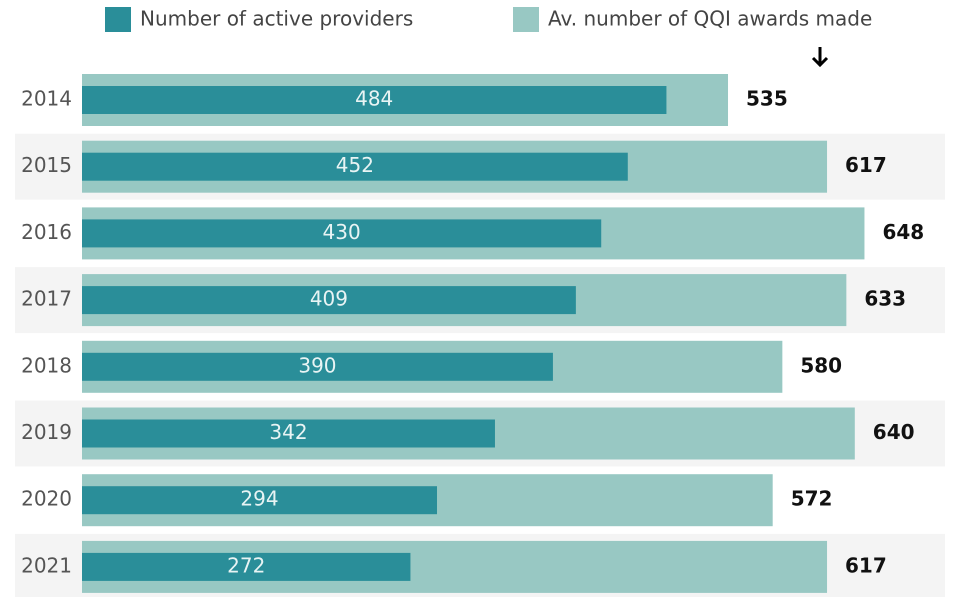 This screenshot has width=962, height=597. Describe the element at coordinates (894, 432) in the screenshot. I see `value-label: 640` at that location.